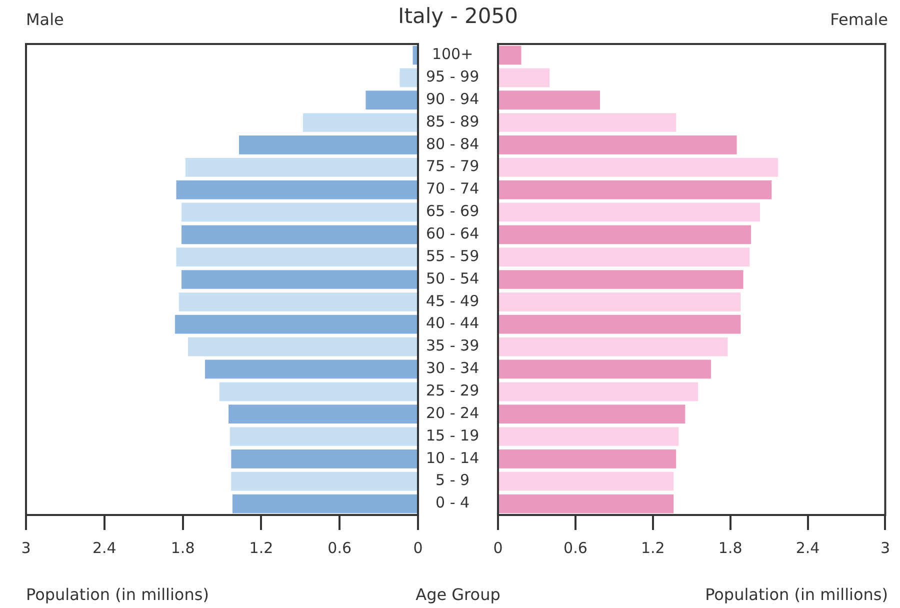 The width and height of the screenshot is (900, 608). Describe the element at coordinates (453, 480) in the screenshot. I see `y-tick-label: 5 - 9` at that location.